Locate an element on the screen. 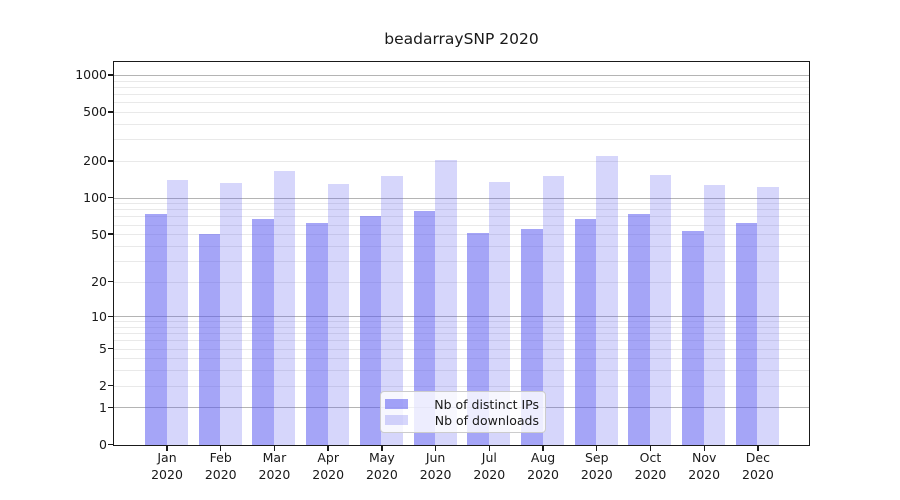  x-tick-label-nov: Nov 2020 is located at coordinates (704, 466).